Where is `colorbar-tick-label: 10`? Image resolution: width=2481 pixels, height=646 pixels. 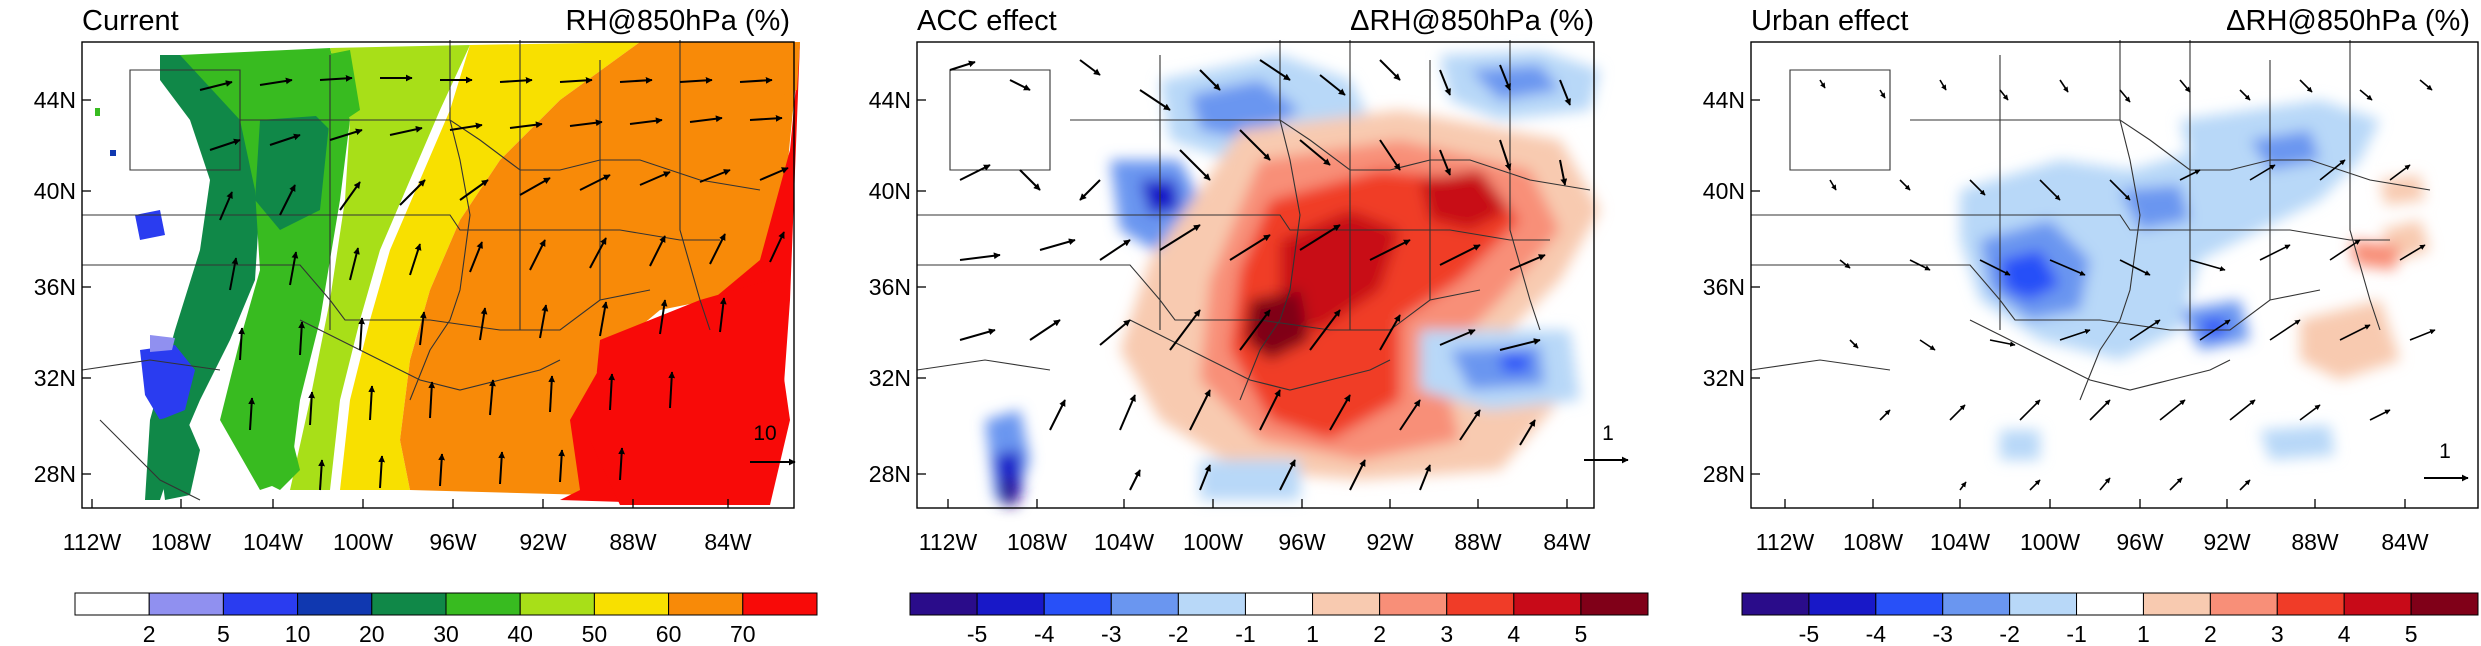 colorbar-tick-label: 10 is located at coordinates (298, 633).